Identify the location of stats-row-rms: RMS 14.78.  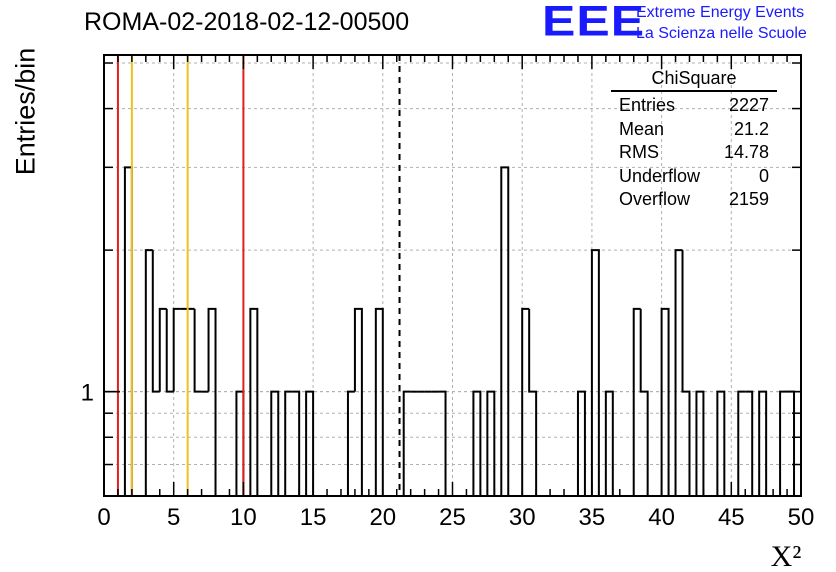
(694, 153).